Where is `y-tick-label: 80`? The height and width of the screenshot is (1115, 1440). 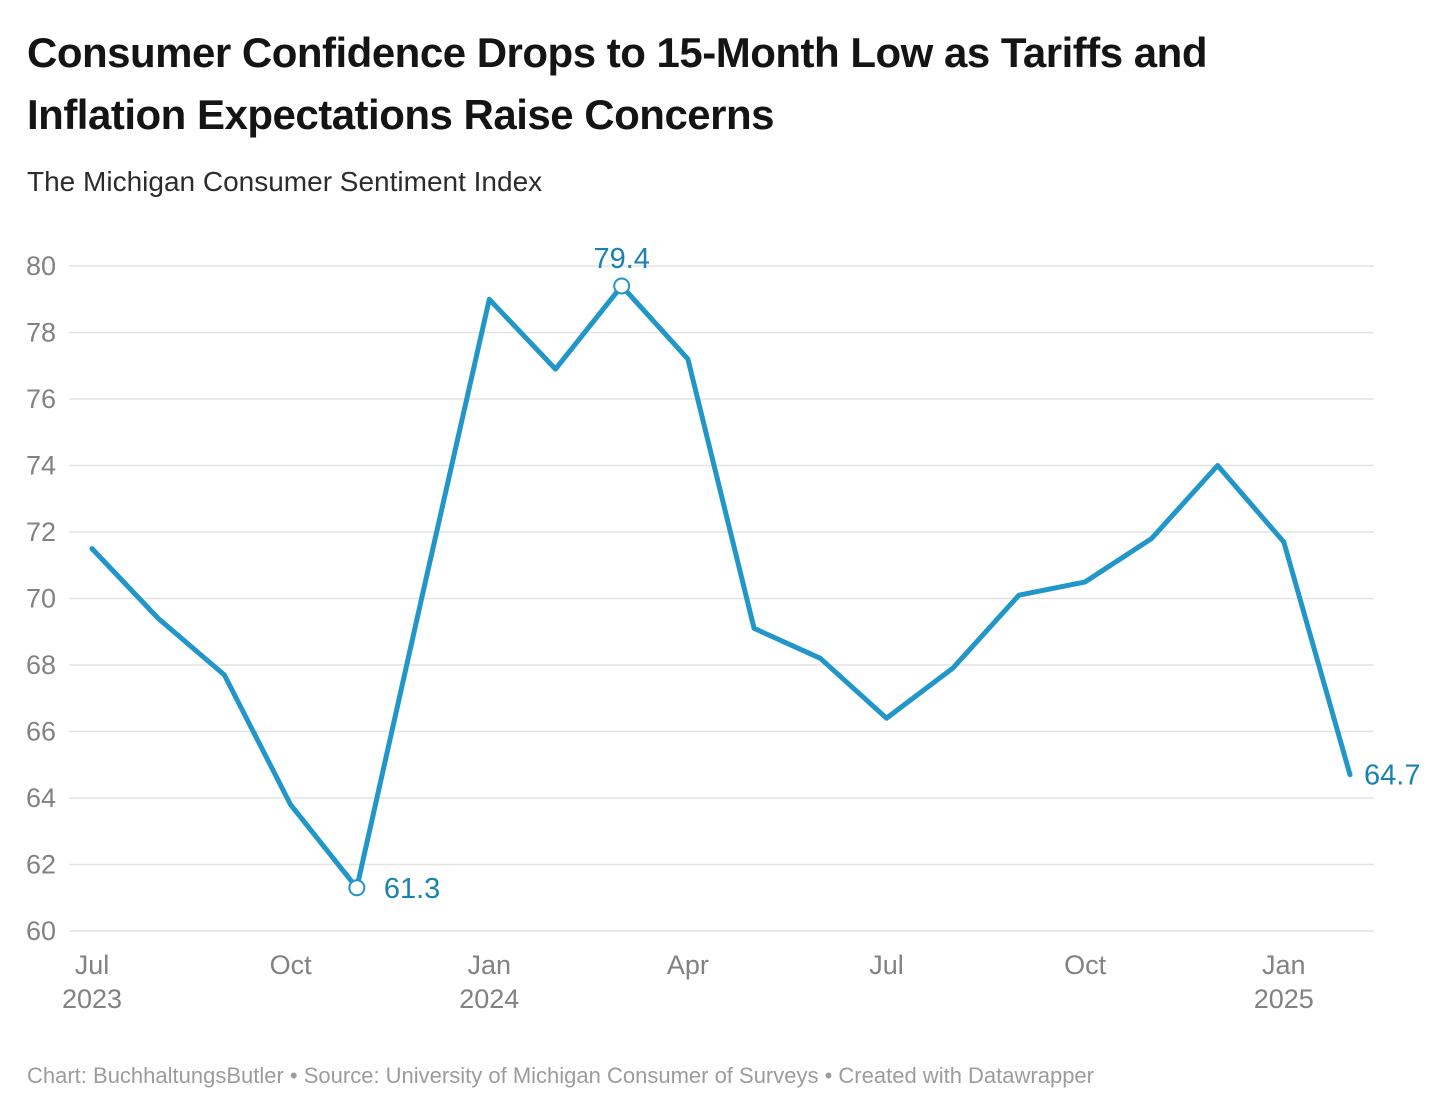 y-tick-label: 80 is located at coordinates (41, 266).